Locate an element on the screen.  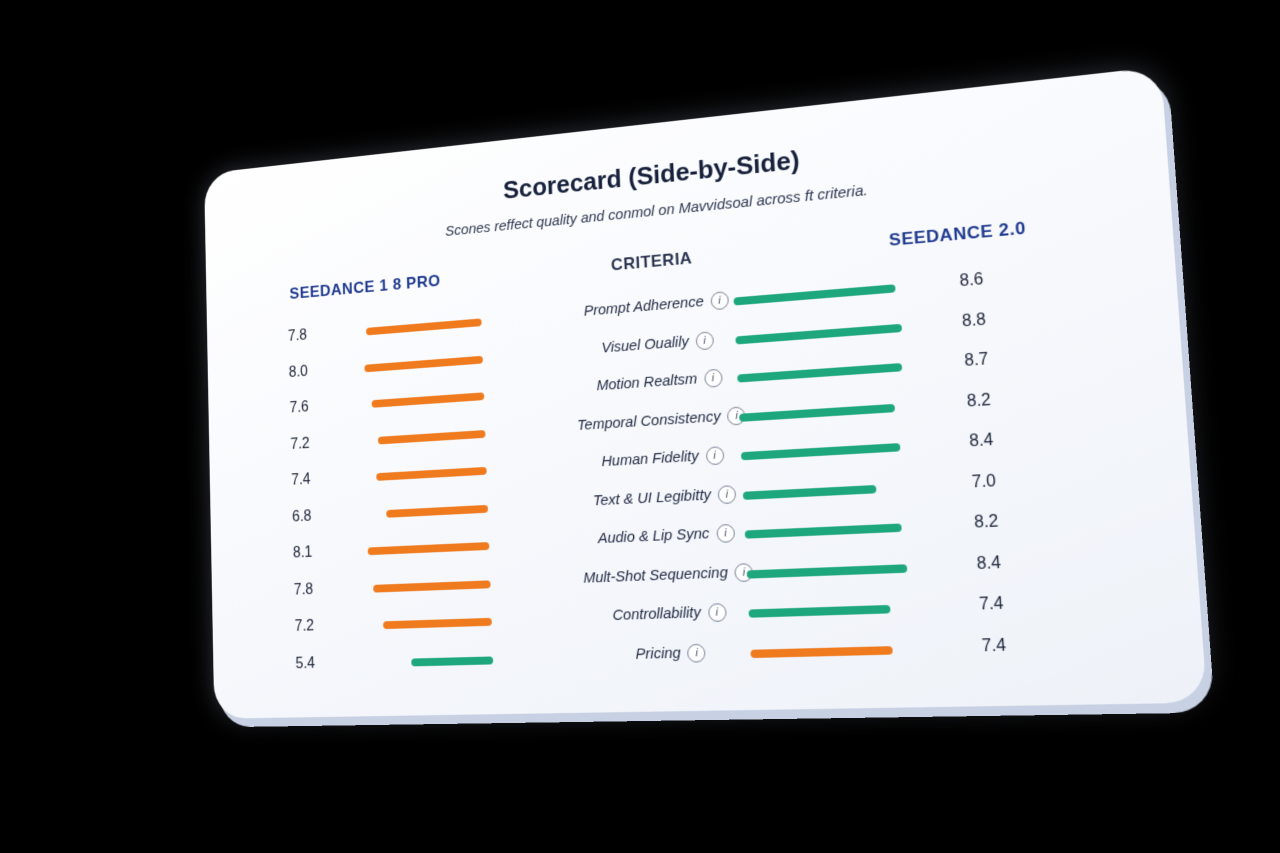
criterion-name: Human Fidelity is located at coordinates (650, 459).